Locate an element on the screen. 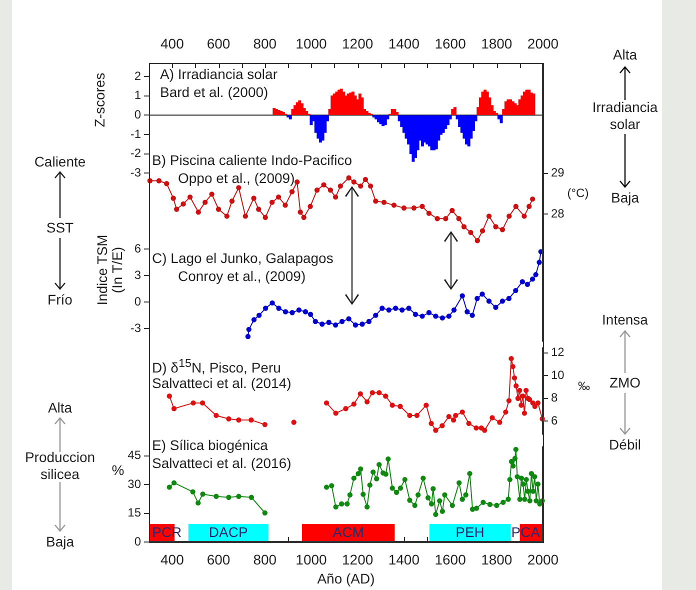 The width and height of the screenshot is (696, 590). text: Intensa is located at coordinates (625, 320).